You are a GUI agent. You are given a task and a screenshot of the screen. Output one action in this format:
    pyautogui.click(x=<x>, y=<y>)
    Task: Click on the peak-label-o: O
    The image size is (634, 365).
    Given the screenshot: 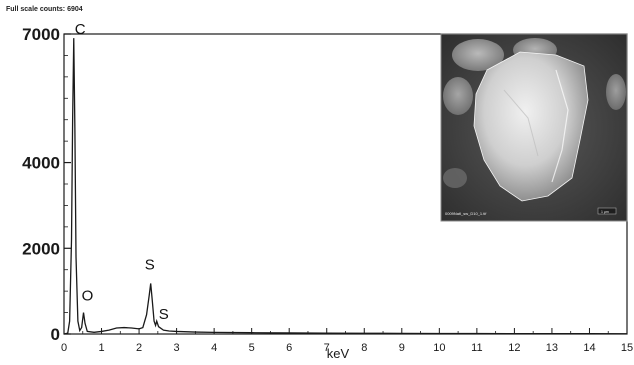 What is the action you would take?
    pyautogui.click(x=88, y=296)
    